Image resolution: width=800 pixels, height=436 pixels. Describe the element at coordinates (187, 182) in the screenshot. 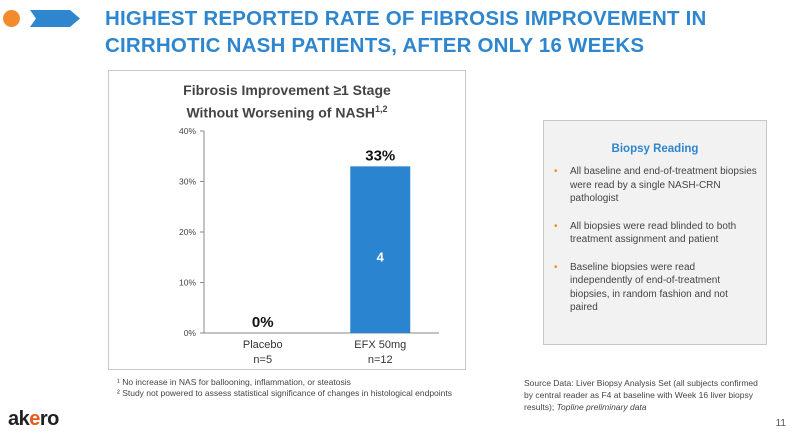

I see `y-tick-label: 30%` at that location.